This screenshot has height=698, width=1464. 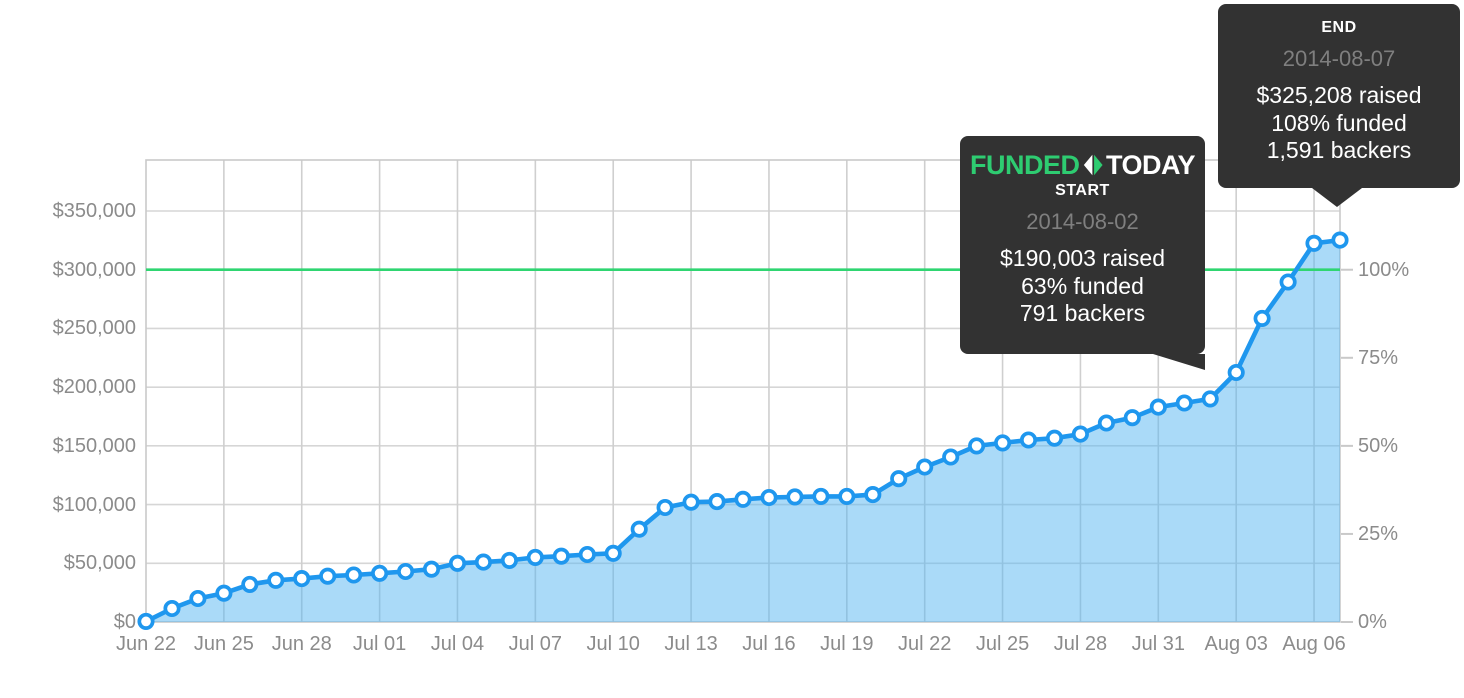 I want to click on y-axis-left-tick-label: $50,000, so click(x=99, y=563).